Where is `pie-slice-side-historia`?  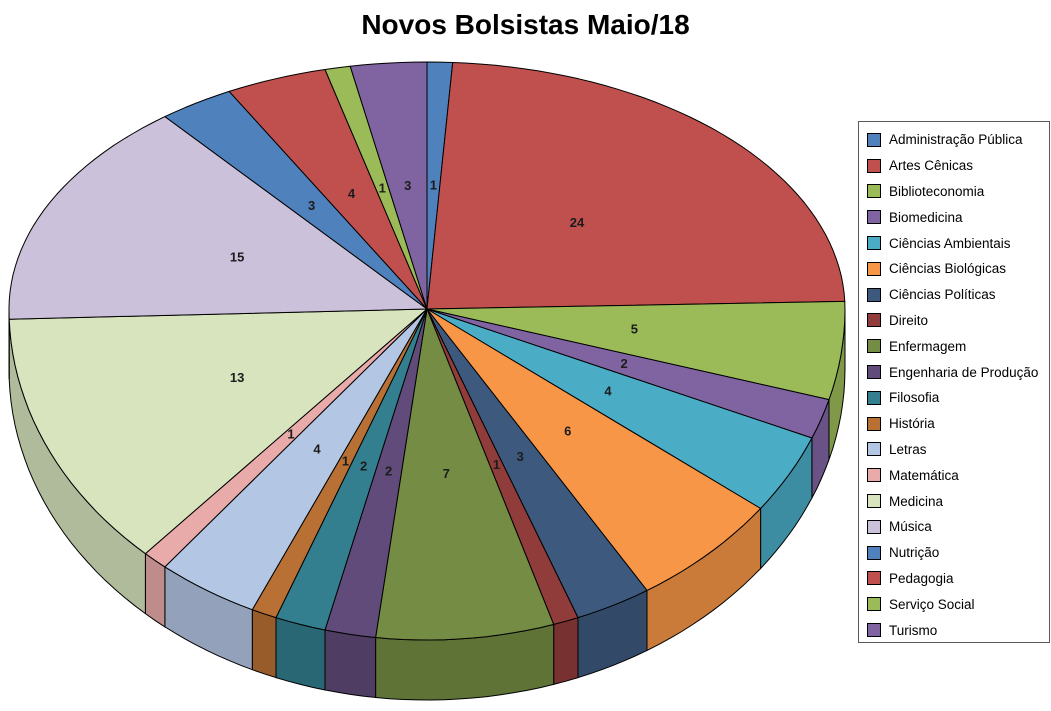
pie-slice-side-historia is located at coordinates (264, 643).